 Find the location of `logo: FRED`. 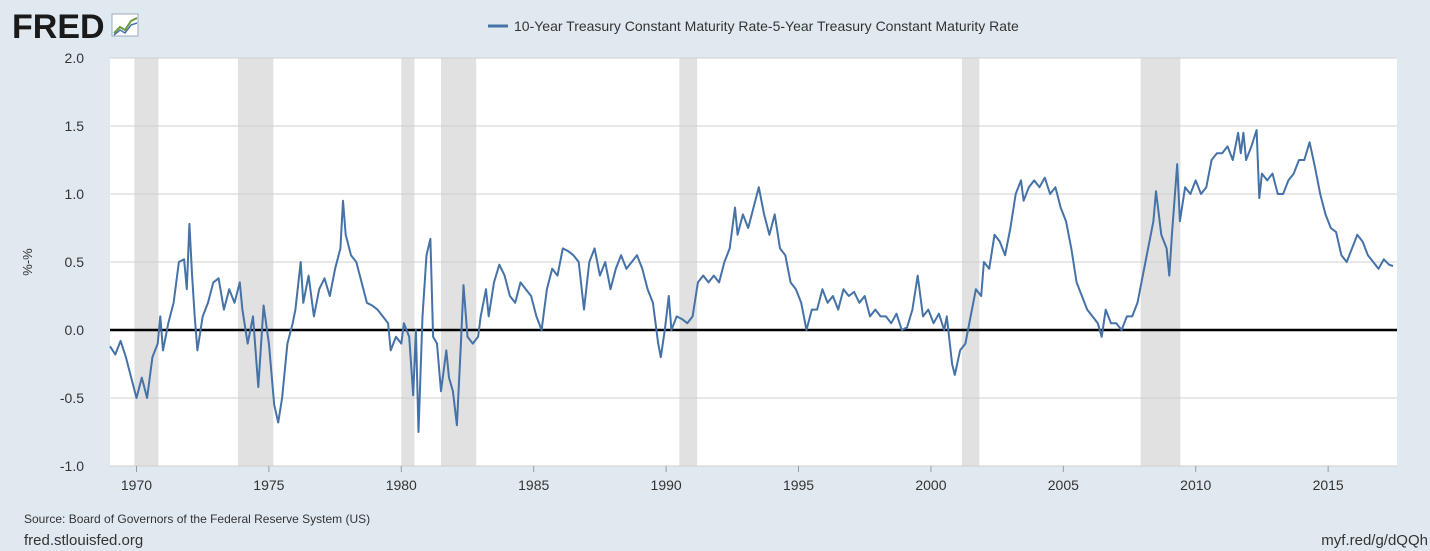

logo: FRED is located at coordinates (58, 27).